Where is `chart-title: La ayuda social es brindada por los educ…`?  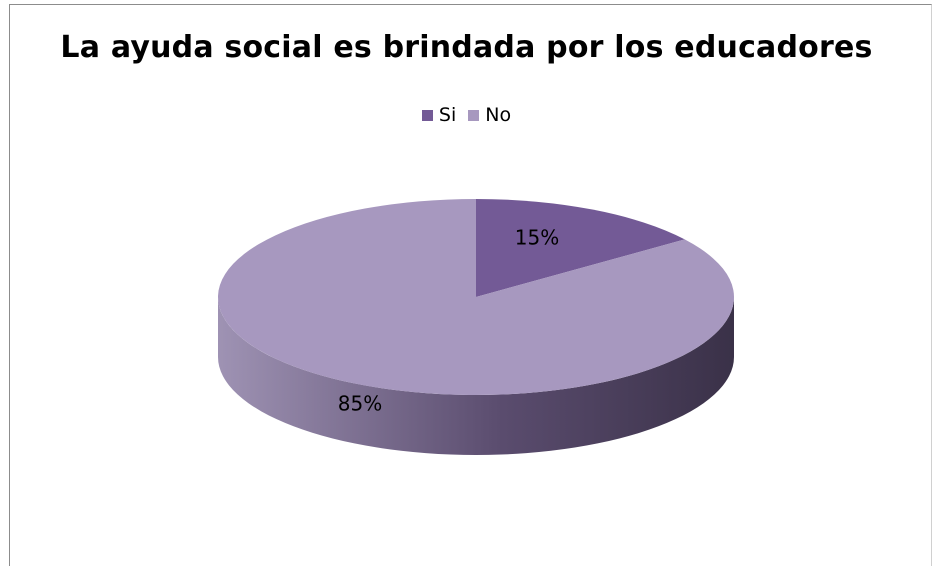 chart-title: La ayuda social es brindada por los educ… is located at coordinates (466, 47).